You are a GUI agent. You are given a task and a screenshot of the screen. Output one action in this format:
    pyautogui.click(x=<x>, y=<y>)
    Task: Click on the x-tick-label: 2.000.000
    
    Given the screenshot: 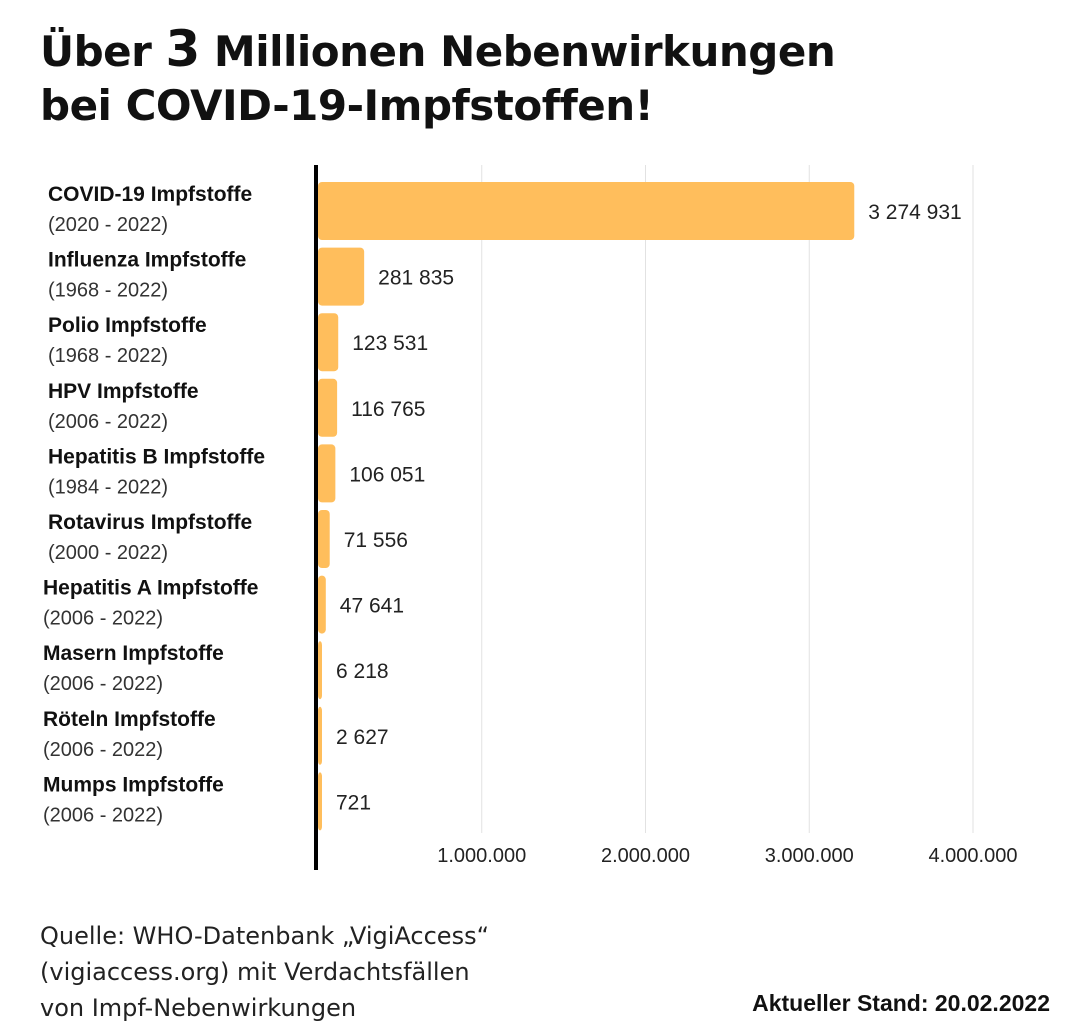 What is the action you would take?
    pyautogui.click(x=645, y=856)
    